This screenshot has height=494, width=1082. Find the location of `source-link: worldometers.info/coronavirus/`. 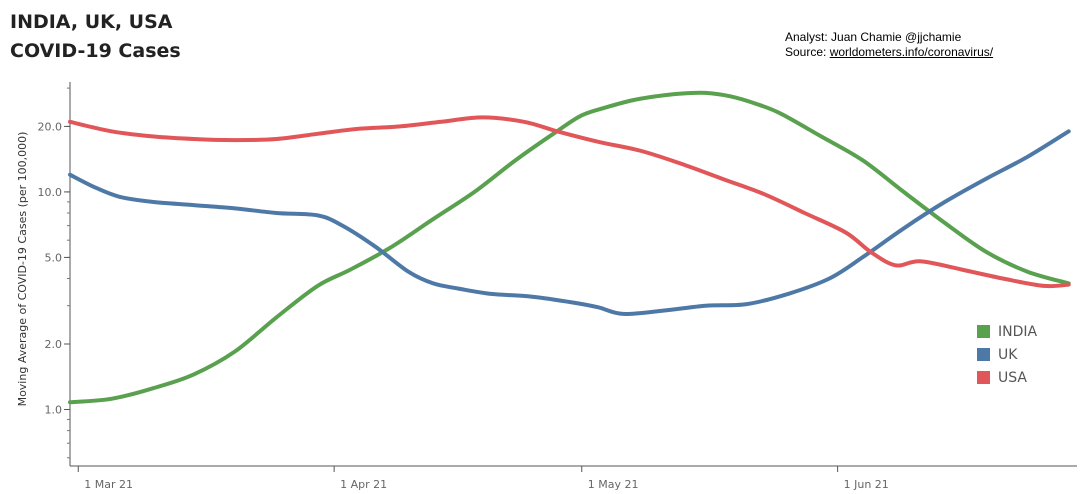

source-link: worldometers.info/coronavirus/ is located at coordinates (911, 52).